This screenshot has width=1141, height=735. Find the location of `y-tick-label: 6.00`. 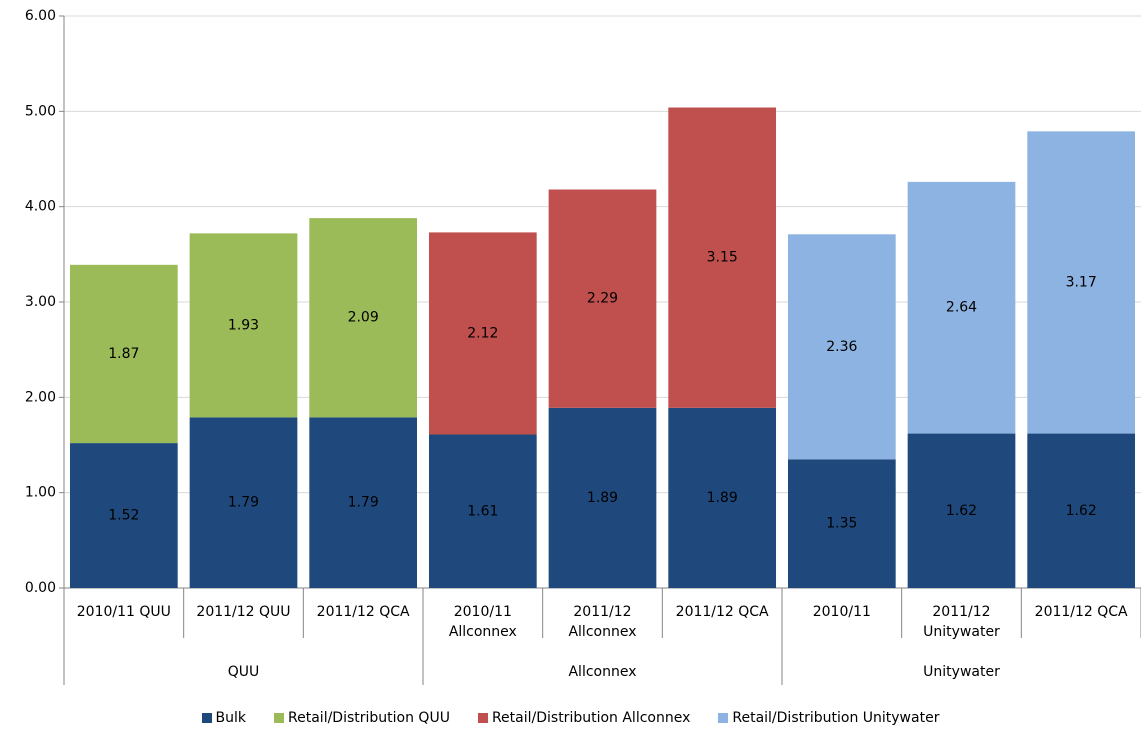

y-tick-label: 6.00 is located at coordinates (40, 16).